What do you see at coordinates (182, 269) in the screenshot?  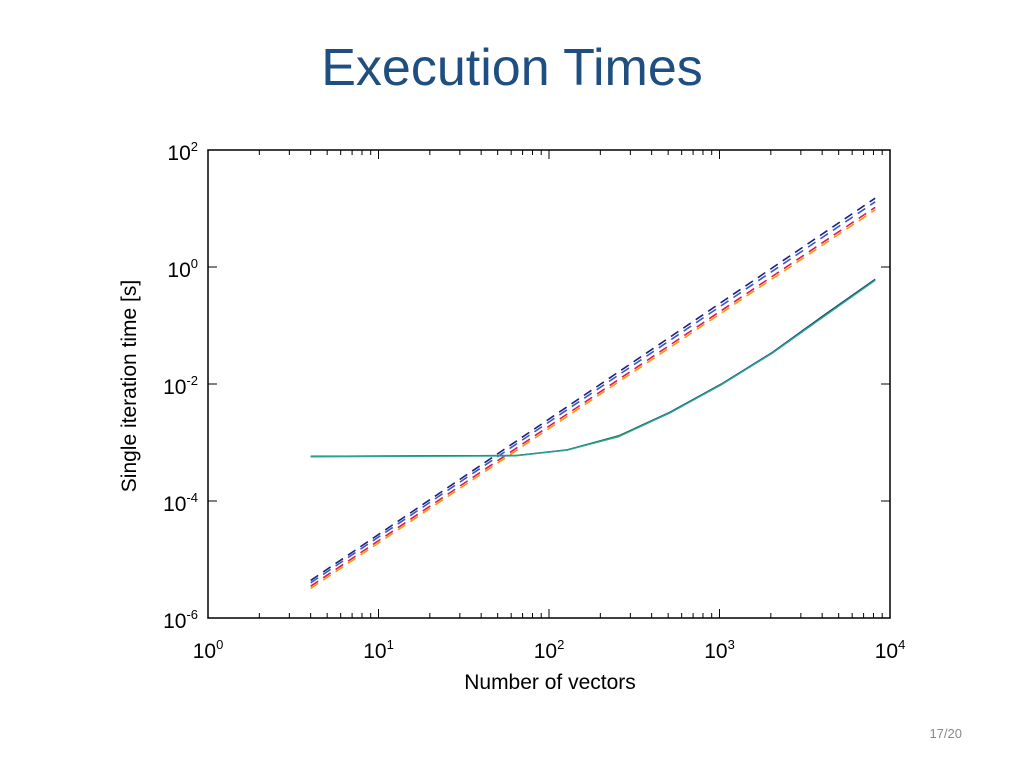 I see `y-tick-label: 10⁰` at bounding box center [182, 269].